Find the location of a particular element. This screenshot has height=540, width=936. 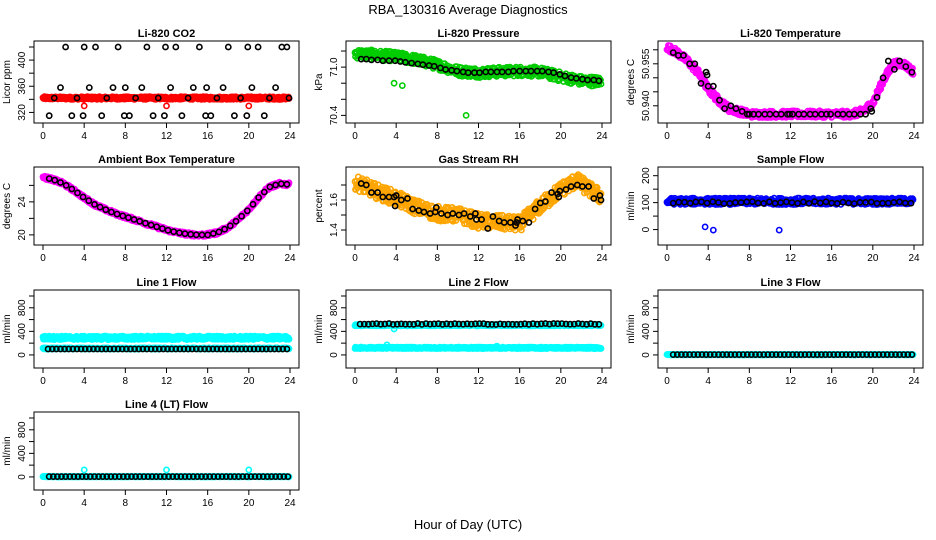

y-axis-label: percent is located at coordinates (319, 206).